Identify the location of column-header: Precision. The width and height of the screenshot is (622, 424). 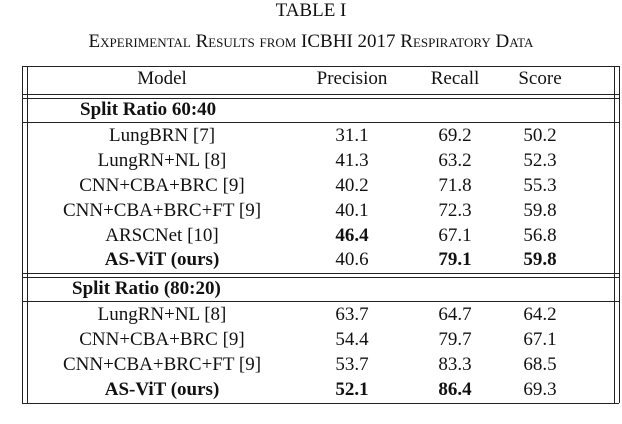
(352, 78).